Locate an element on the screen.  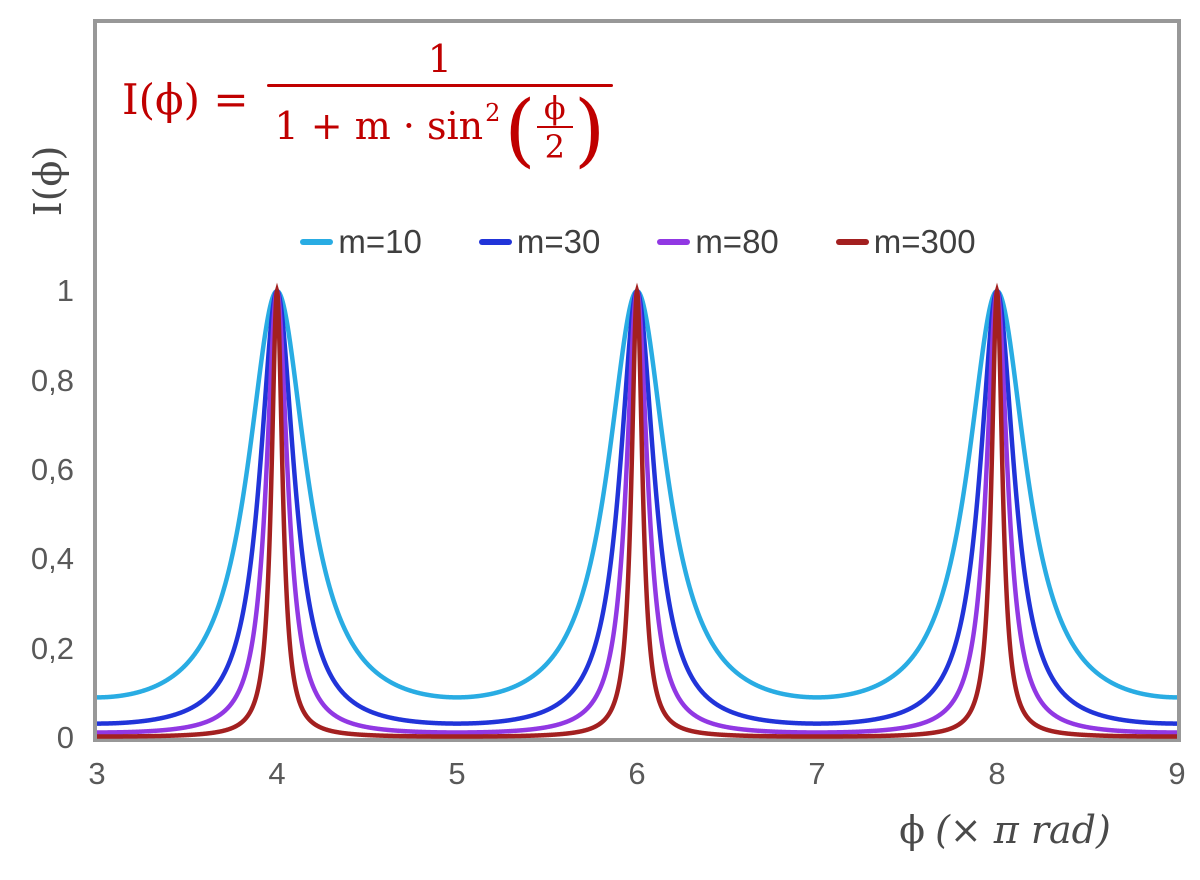
y-tick-0,4: 0,4 is located at coordinates (52, 559).